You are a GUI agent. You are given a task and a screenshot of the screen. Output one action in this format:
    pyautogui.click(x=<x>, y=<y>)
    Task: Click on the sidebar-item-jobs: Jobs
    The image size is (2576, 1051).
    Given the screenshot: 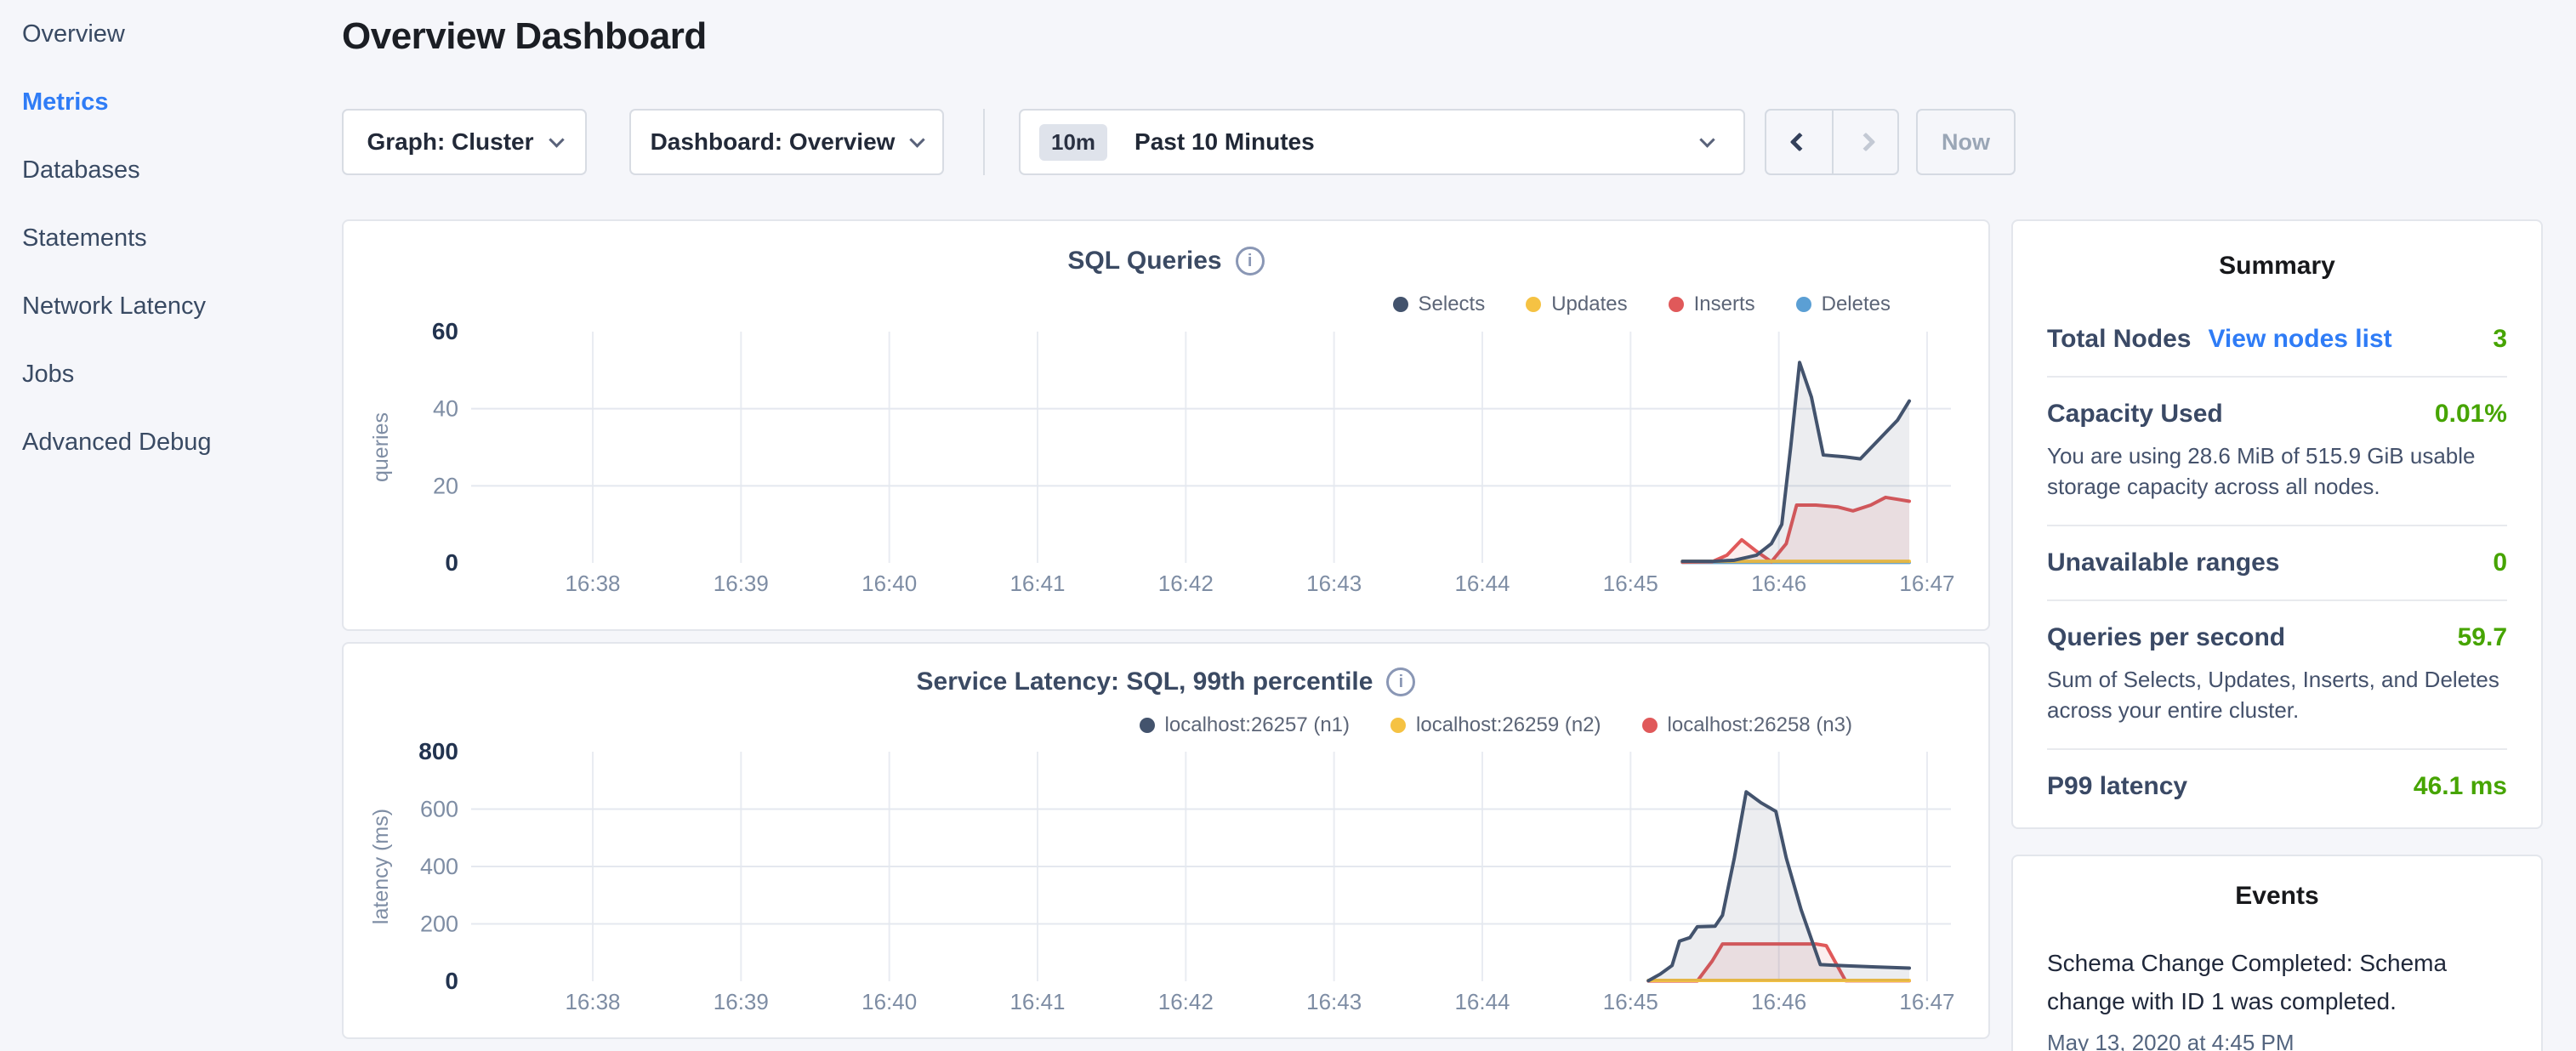 What is the action you would take?
    pyautogui.click(x=48, y=374)
    